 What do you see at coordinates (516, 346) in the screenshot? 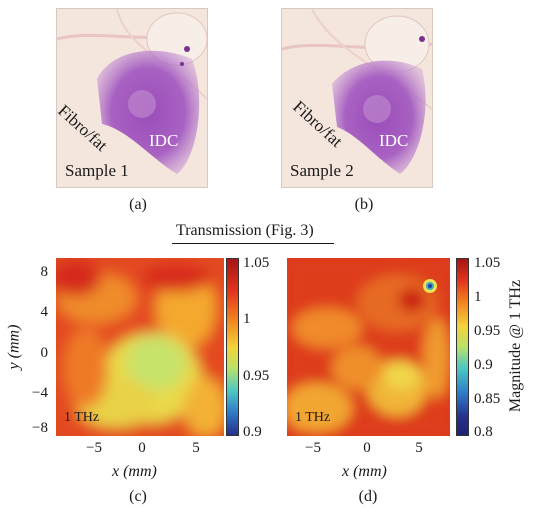
I see `colorbar-label: Magnitude @ 1 THz` at bounding box center [516, 346].